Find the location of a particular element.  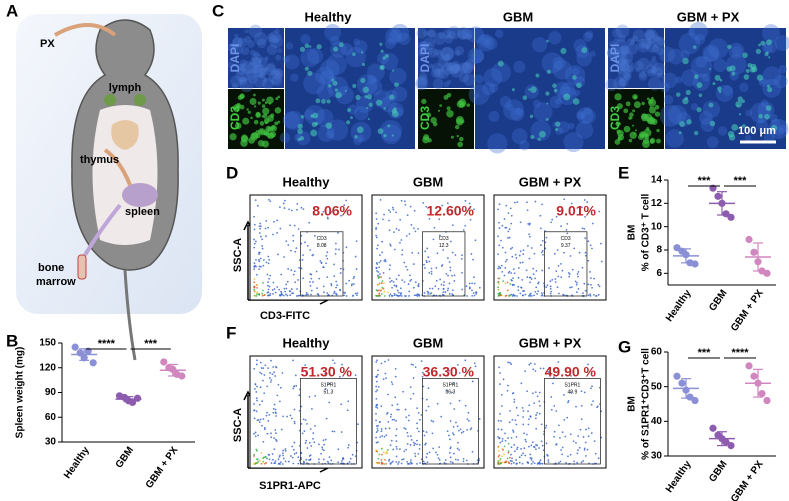

percentage: 8.06% is located at coordinates (332, 211).